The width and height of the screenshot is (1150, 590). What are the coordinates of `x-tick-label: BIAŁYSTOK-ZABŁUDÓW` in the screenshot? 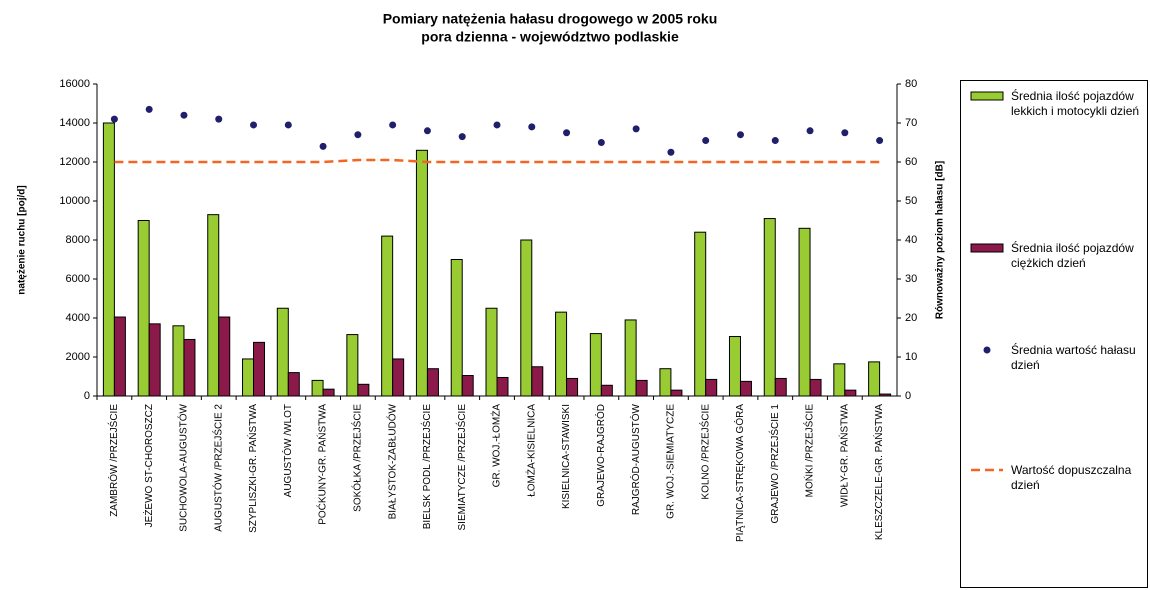 It's located at (391, 461).